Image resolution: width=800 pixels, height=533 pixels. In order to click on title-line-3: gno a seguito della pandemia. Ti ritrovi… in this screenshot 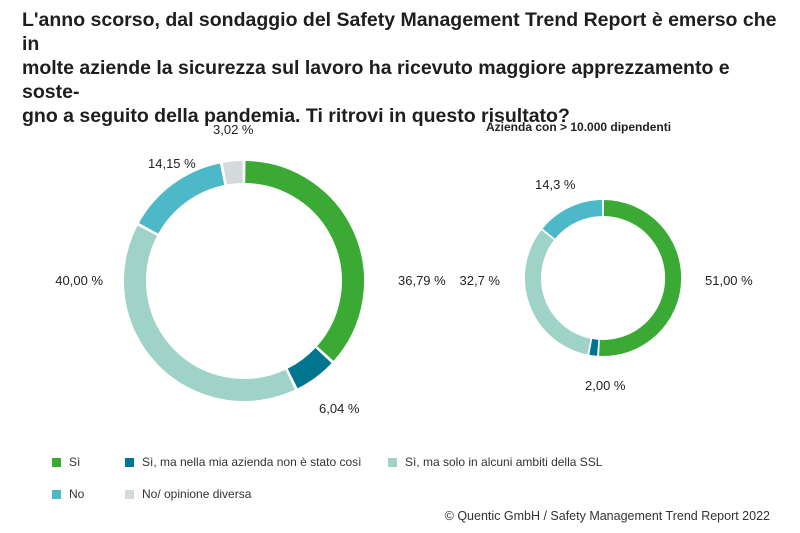, I will do `click(296, 116)`.